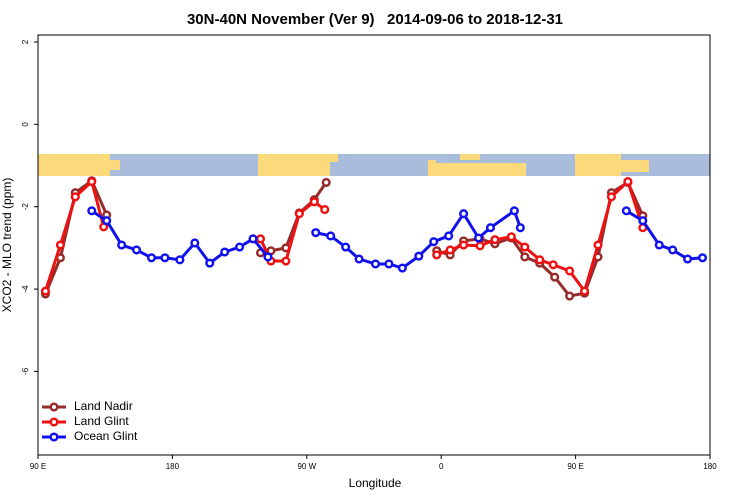 This screenshot has height=500, width=750. I want to click on y-tick-label: 0, so click(25, 124).